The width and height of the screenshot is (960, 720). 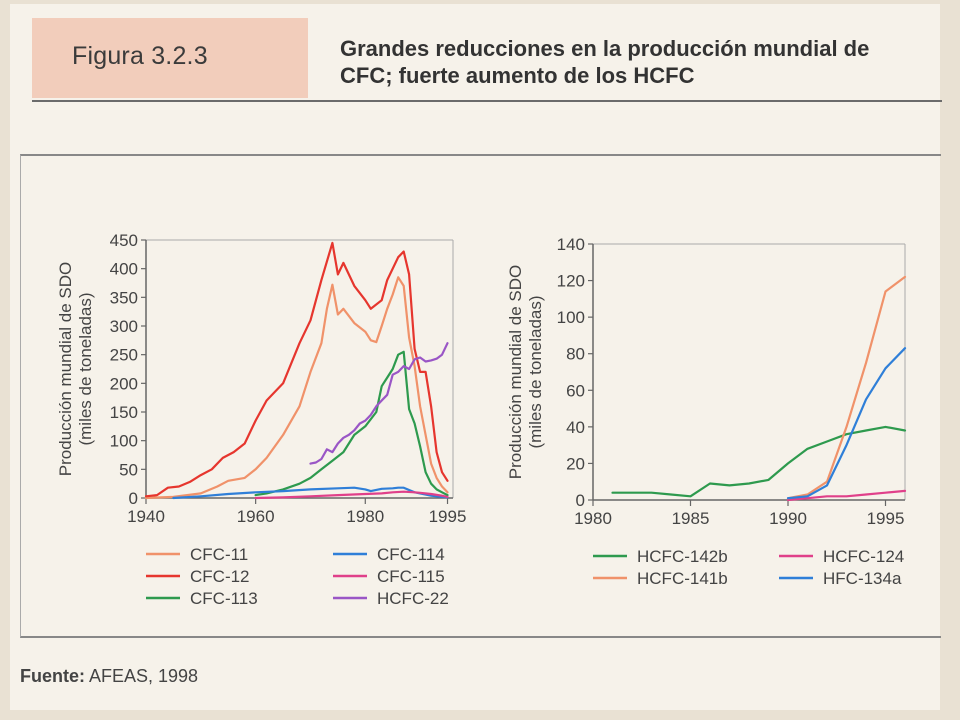 What do you see at coordinates (575, 354) in the screenshot?
I see `right-y-tick-label: 80` at bounding box center [575, 354].